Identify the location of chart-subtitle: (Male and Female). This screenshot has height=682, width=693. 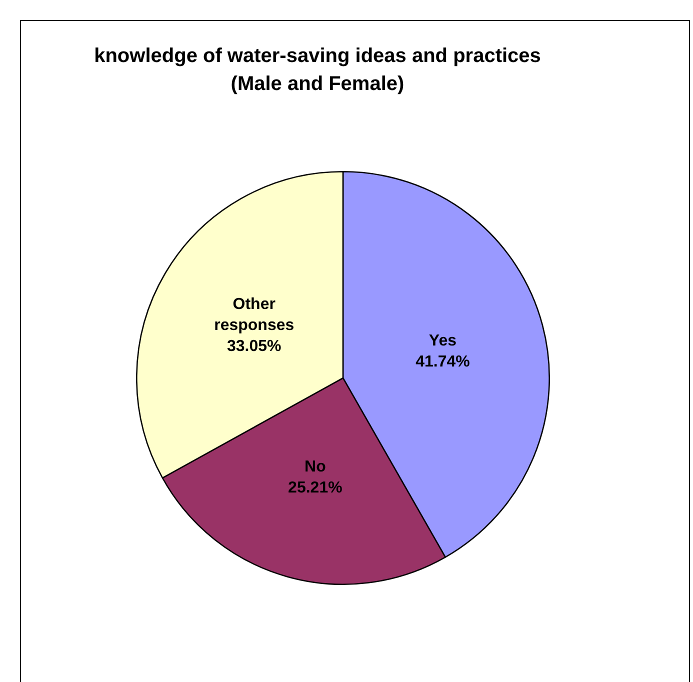
(318, 84).